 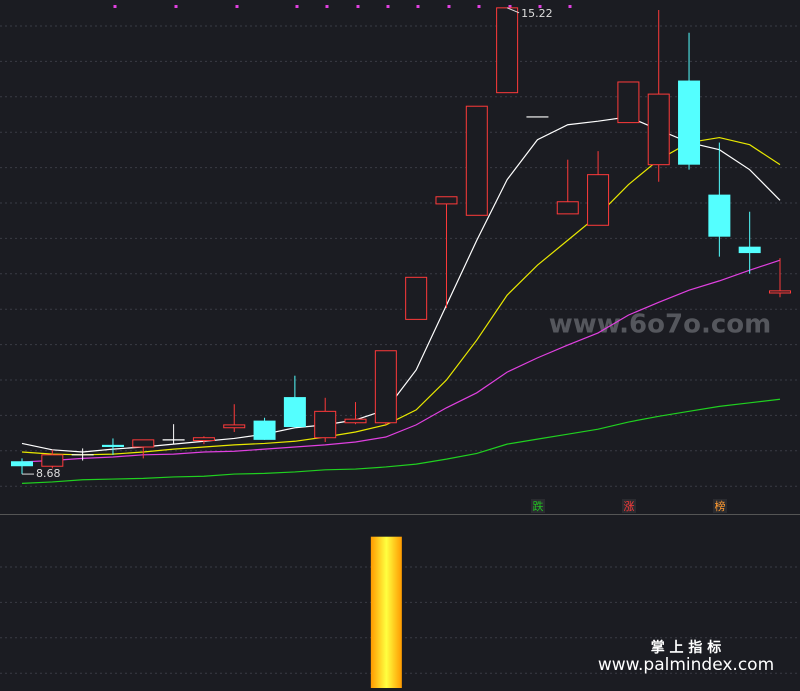 What do you see at coordinates (386, 612) in the screenshot?
I see `indicator-bar` at bounding box center [386, 612].